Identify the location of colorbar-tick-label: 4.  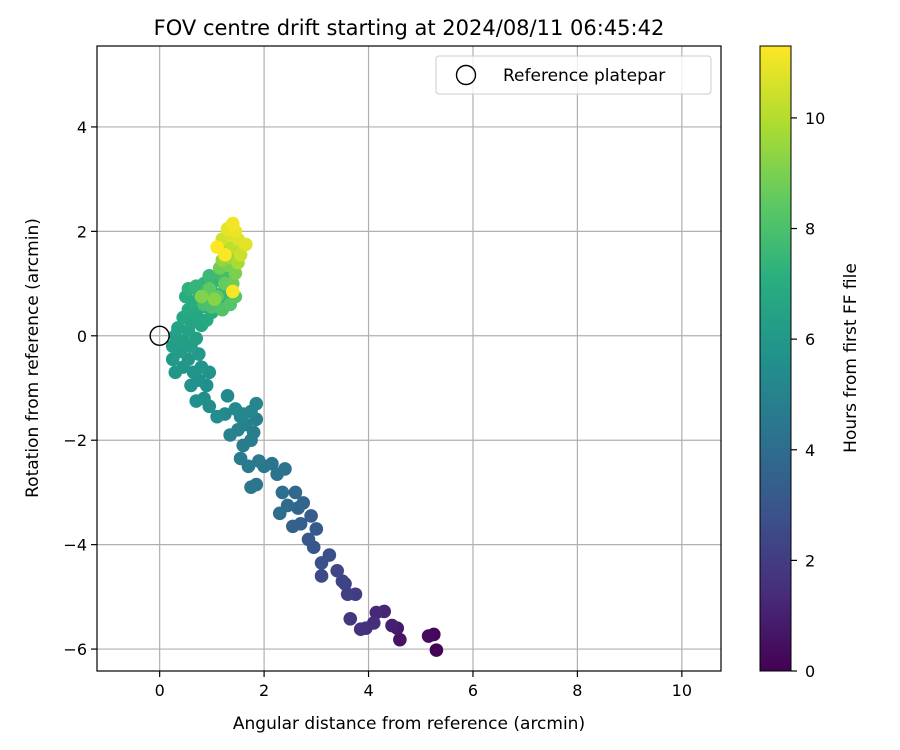
(810, 450).